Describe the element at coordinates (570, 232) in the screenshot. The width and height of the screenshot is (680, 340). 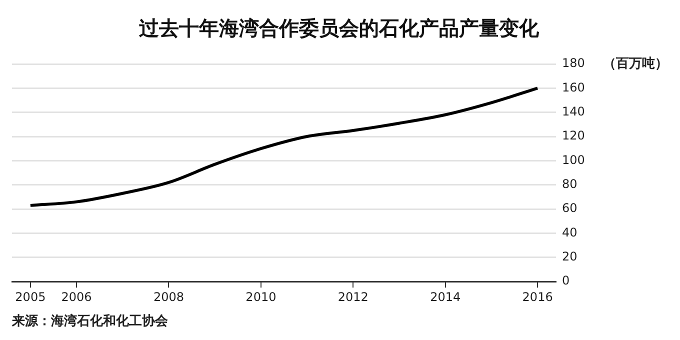
I see `y-tick-label: 40` at that location.